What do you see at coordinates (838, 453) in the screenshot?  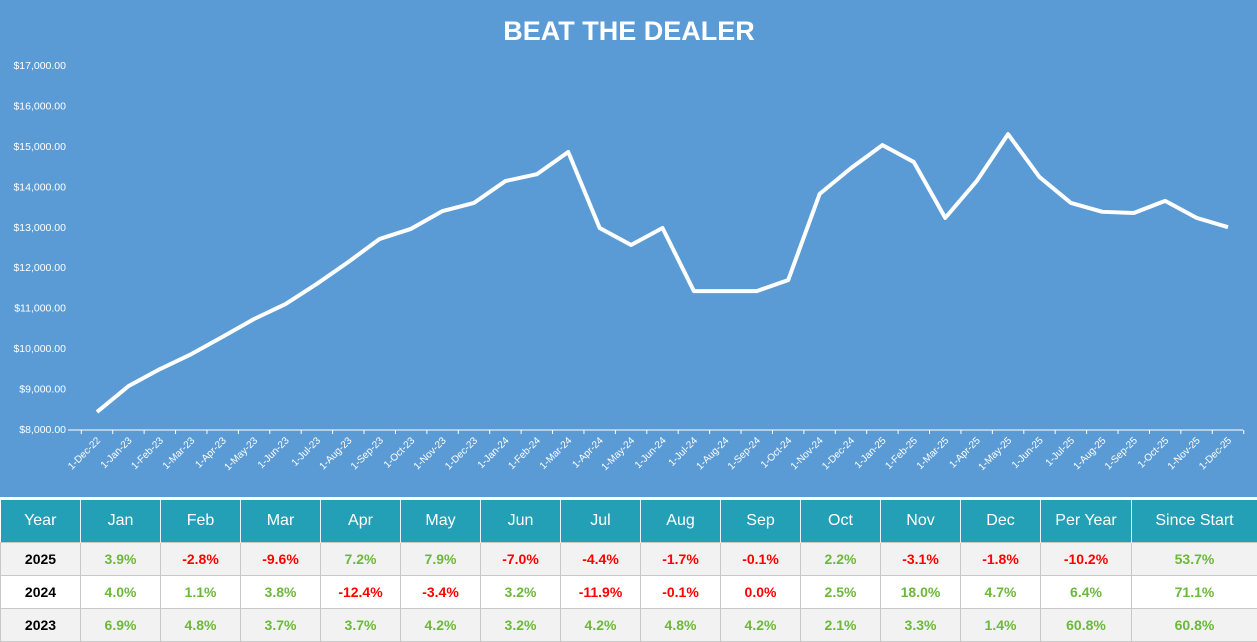 I see `x-tick-label: 1-Dec-24` at bounding box center [838, 453].